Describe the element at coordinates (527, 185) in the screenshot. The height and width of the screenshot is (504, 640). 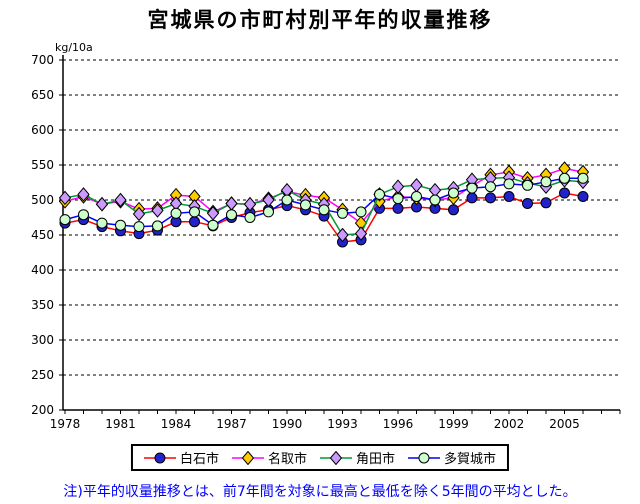
I see `data-point-多賀城市-2003` at that location.